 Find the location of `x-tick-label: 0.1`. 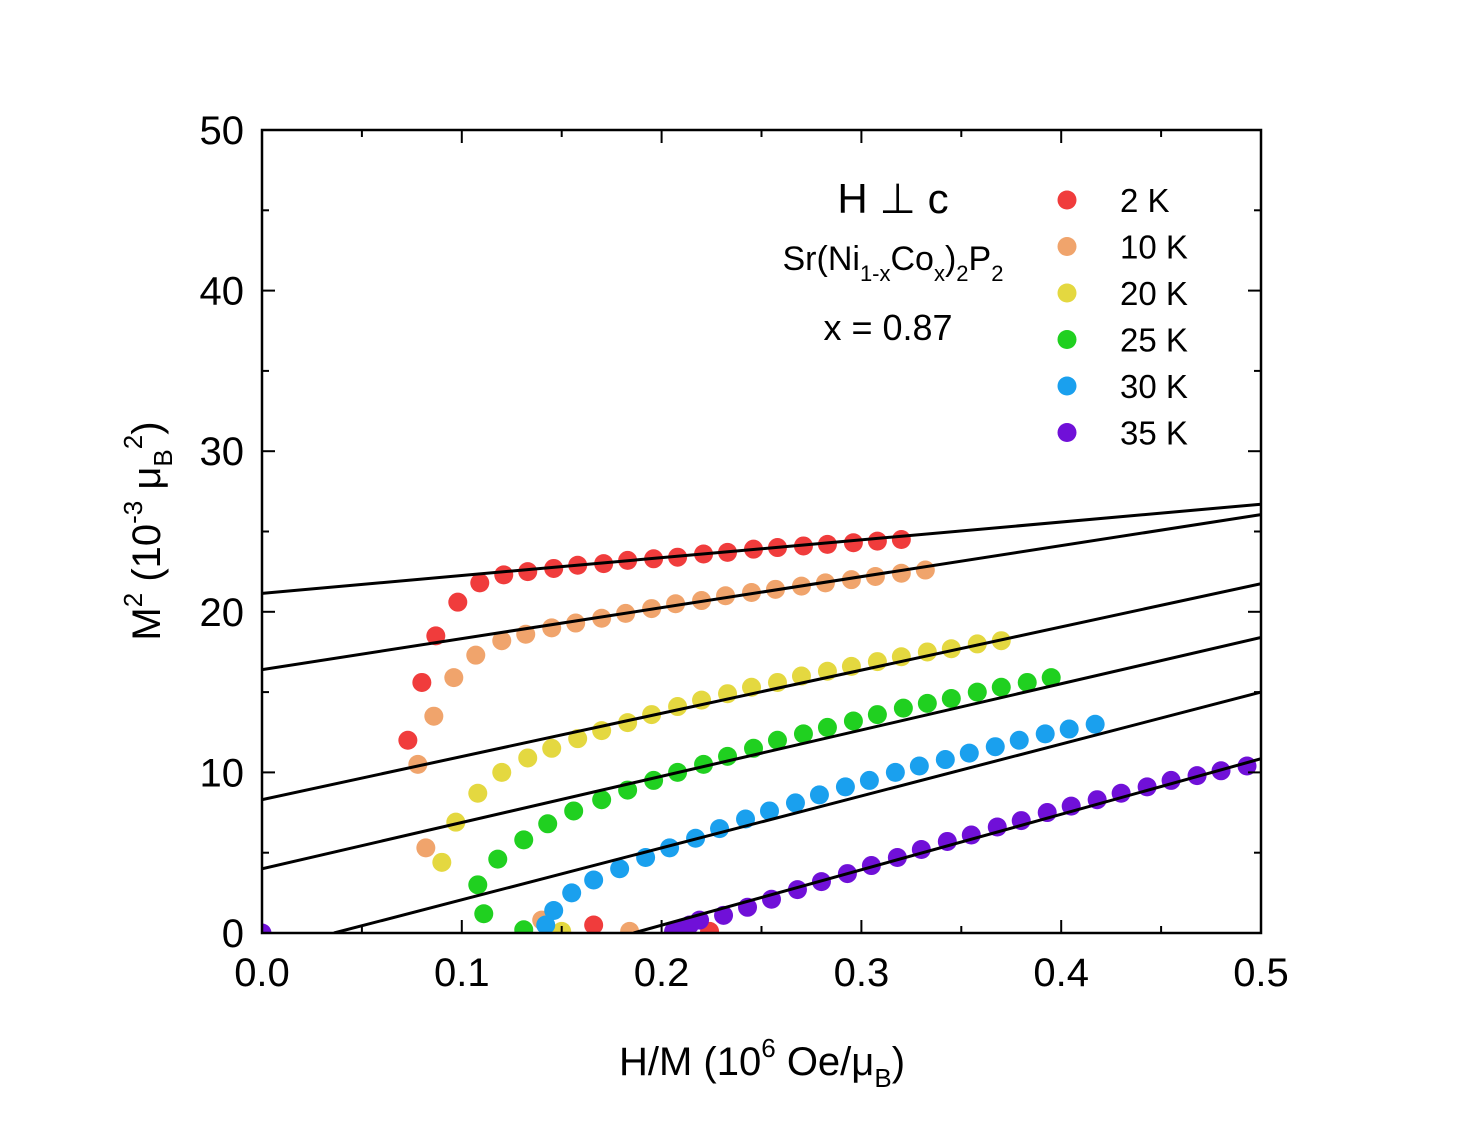

x-tick-label: 0.1 is located at coordinates (462, 973).